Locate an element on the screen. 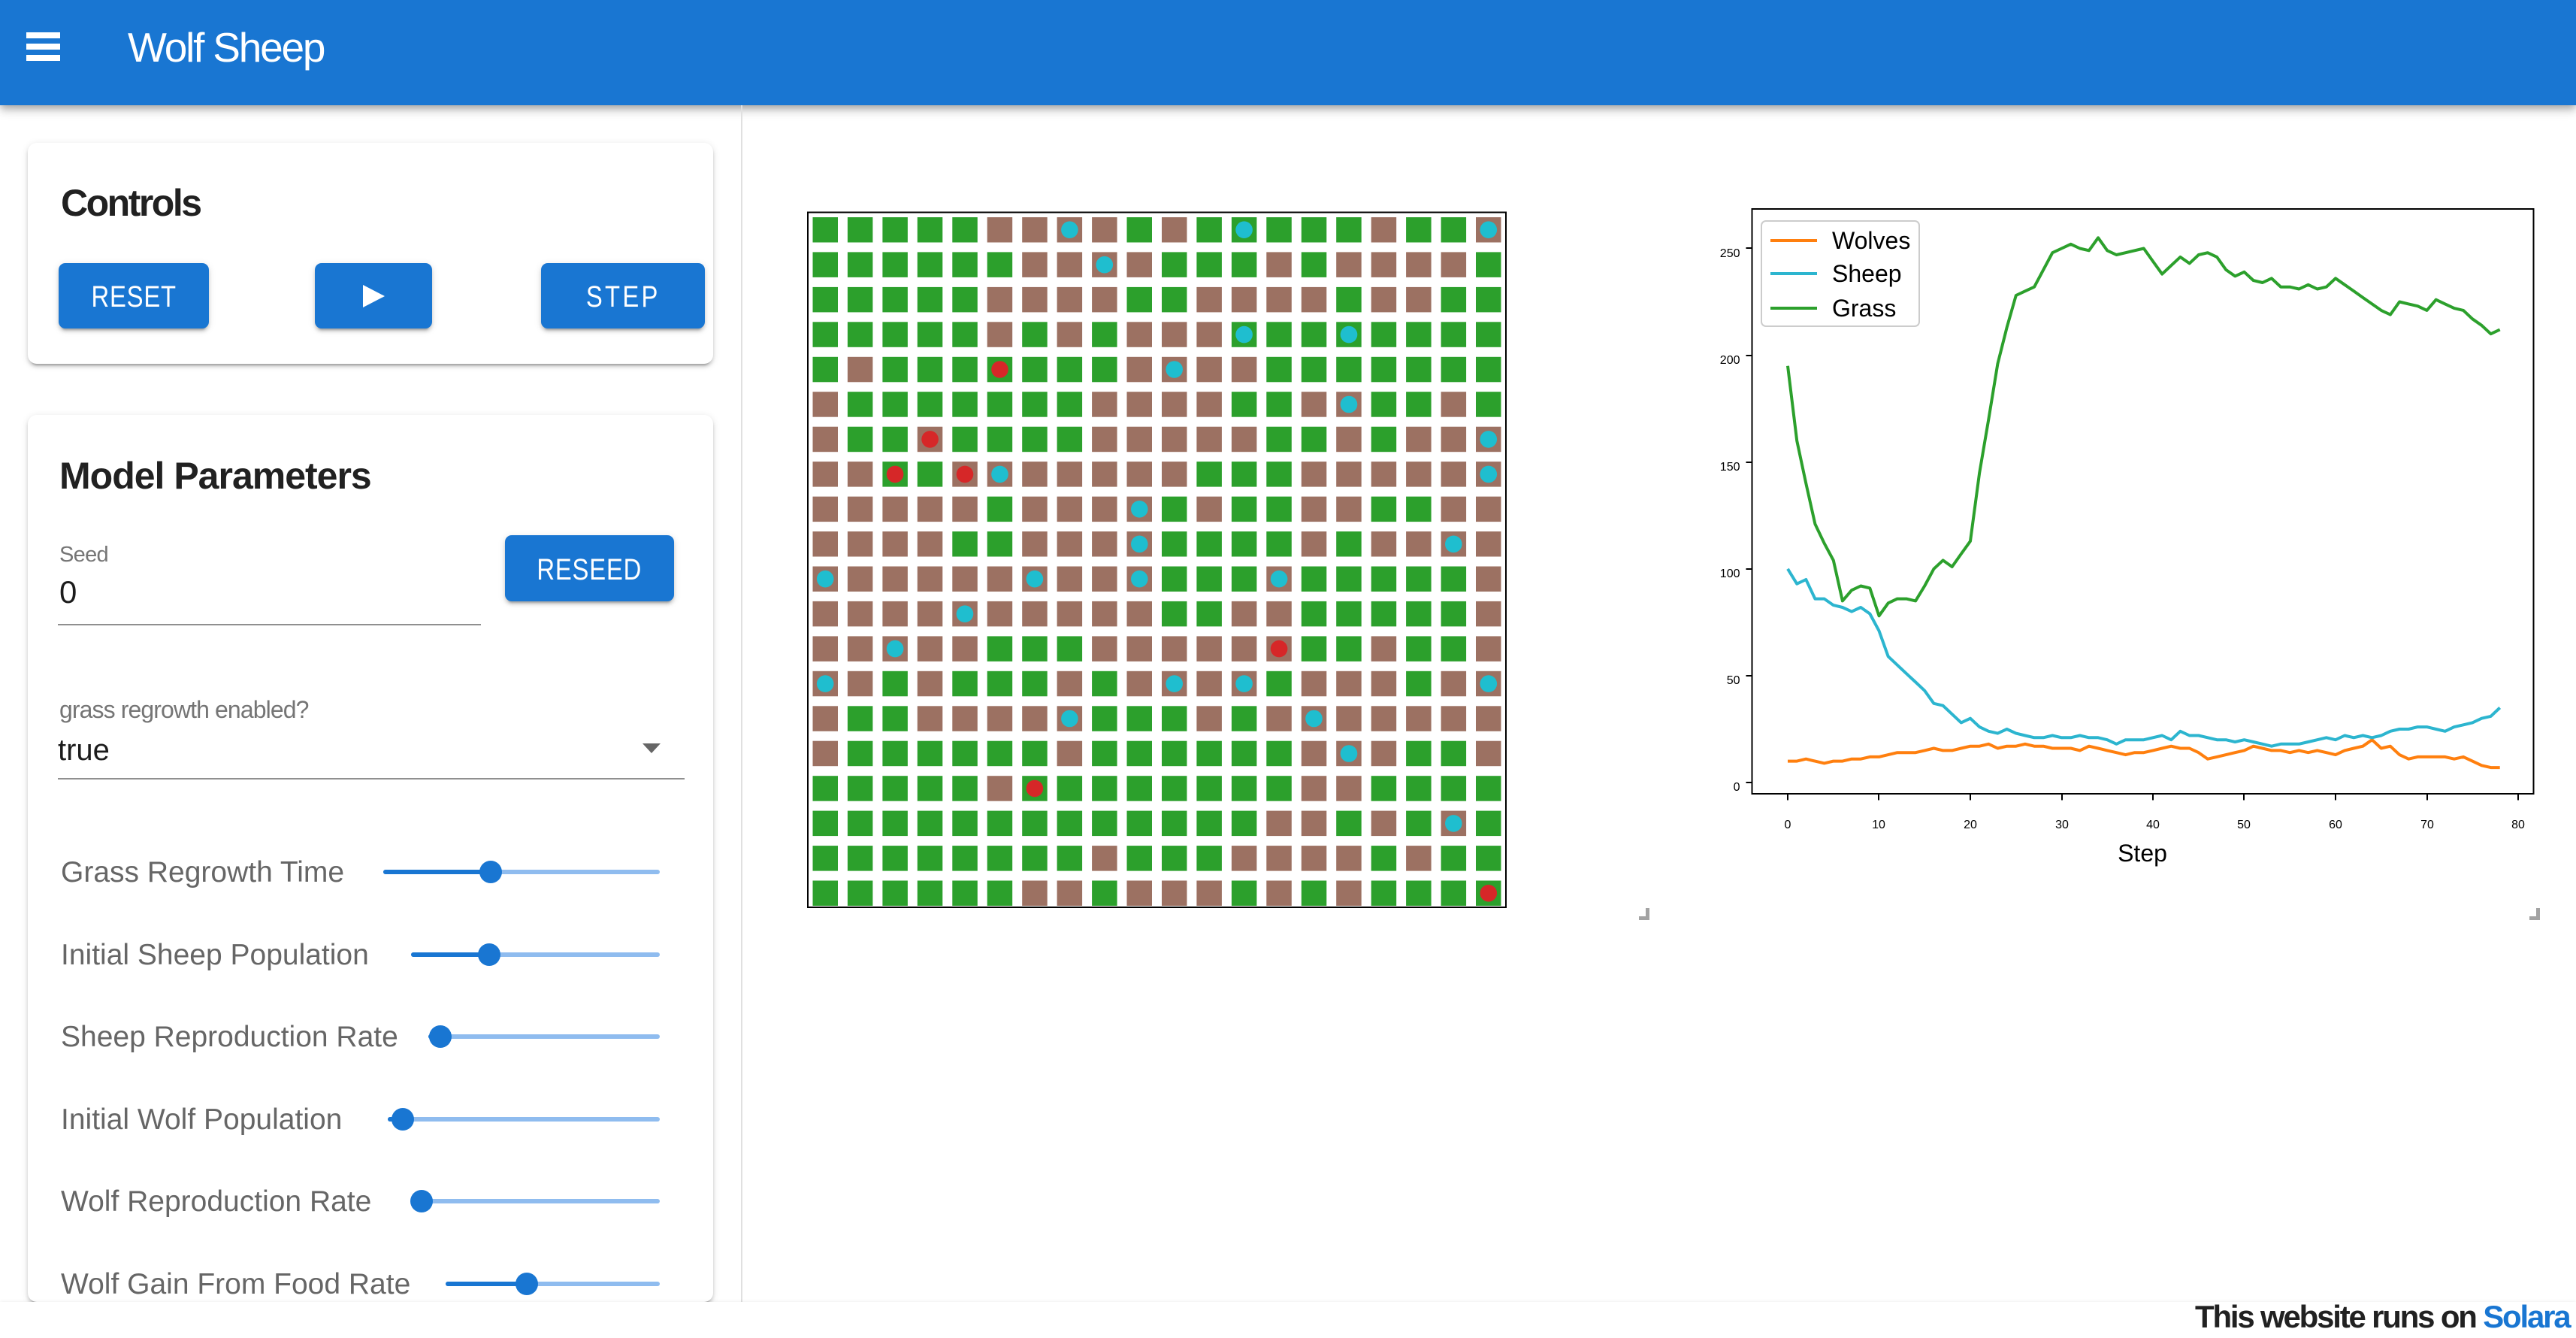  svg-text: Sheep is located at coordinates (1867, 273).